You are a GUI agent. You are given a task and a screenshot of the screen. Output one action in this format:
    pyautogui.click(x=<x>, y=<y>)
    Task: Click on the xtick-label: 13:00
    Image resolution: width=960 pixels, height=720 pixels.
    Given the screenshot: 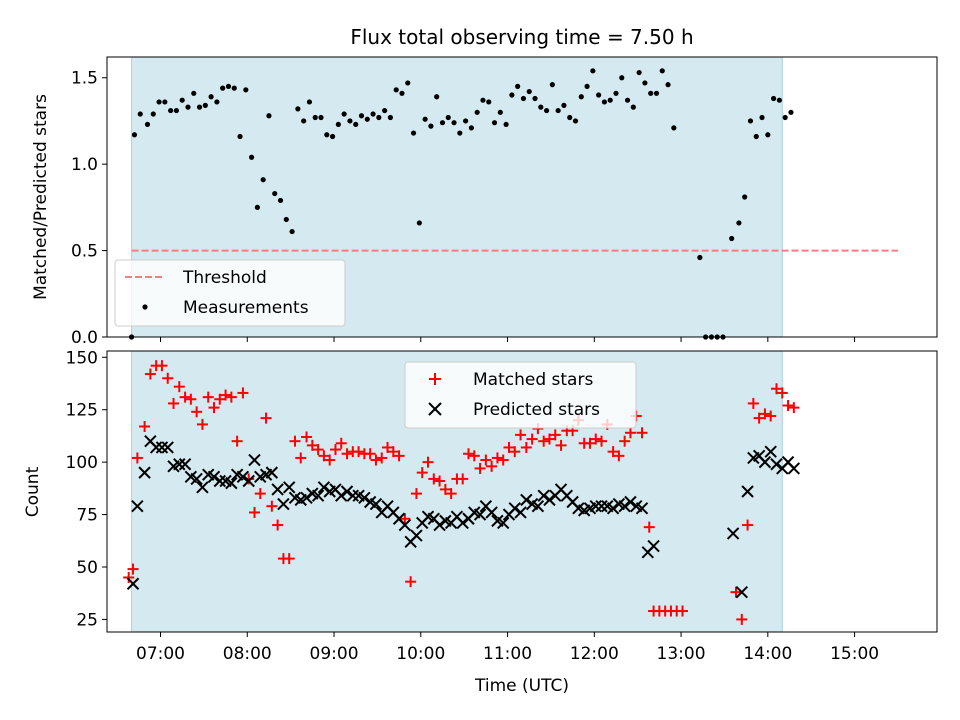 What is the action you would take?
    pyautogui.click(x=681, y=654)
    